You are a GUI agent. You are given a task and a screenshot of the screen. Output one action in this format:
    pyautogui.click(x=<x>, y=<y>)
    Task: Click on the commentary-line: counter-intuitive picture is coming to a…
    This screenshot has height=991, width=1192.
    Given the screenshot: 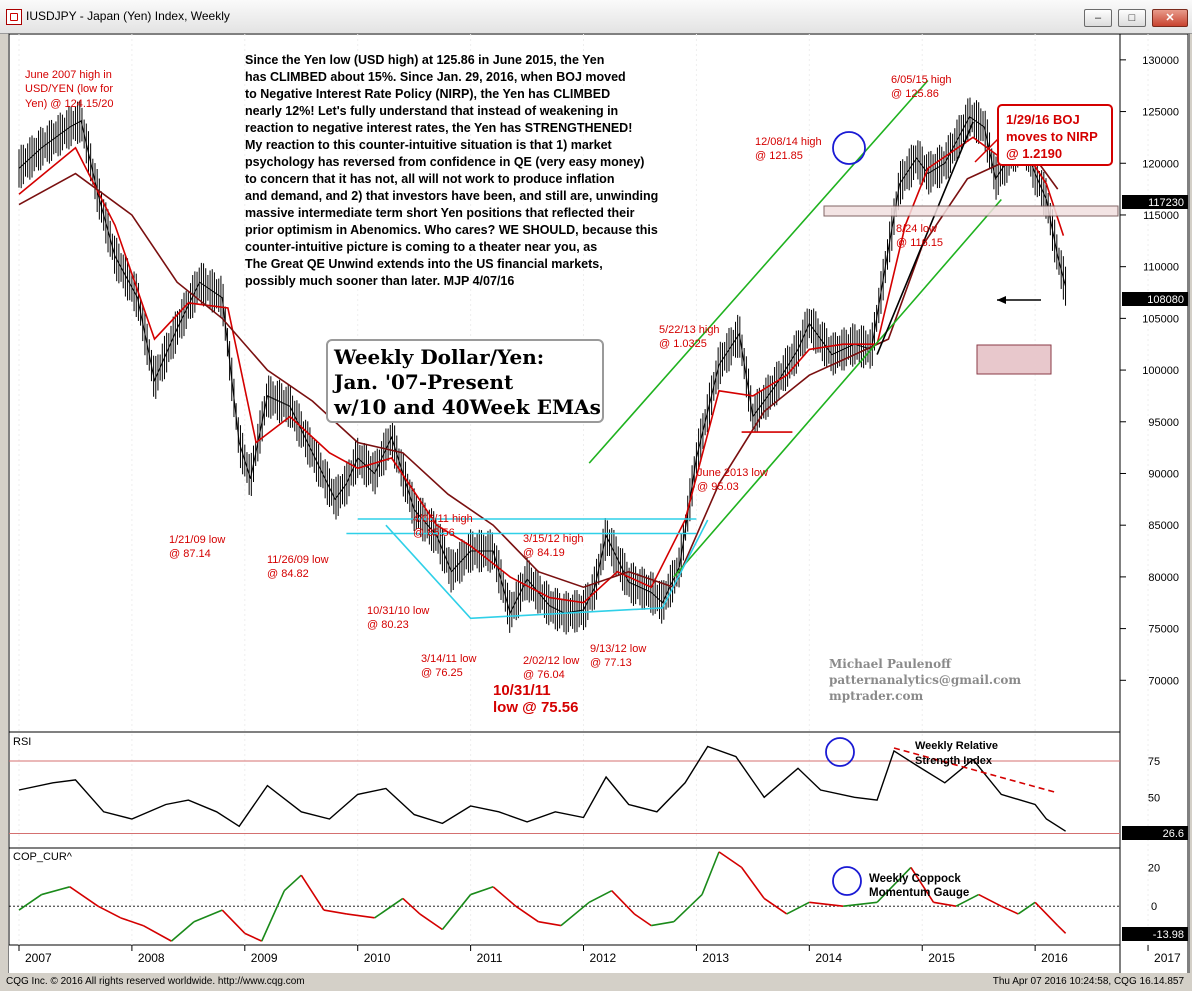 What is the action you would take?
    pyautogui.click(x=421, y=247)
    